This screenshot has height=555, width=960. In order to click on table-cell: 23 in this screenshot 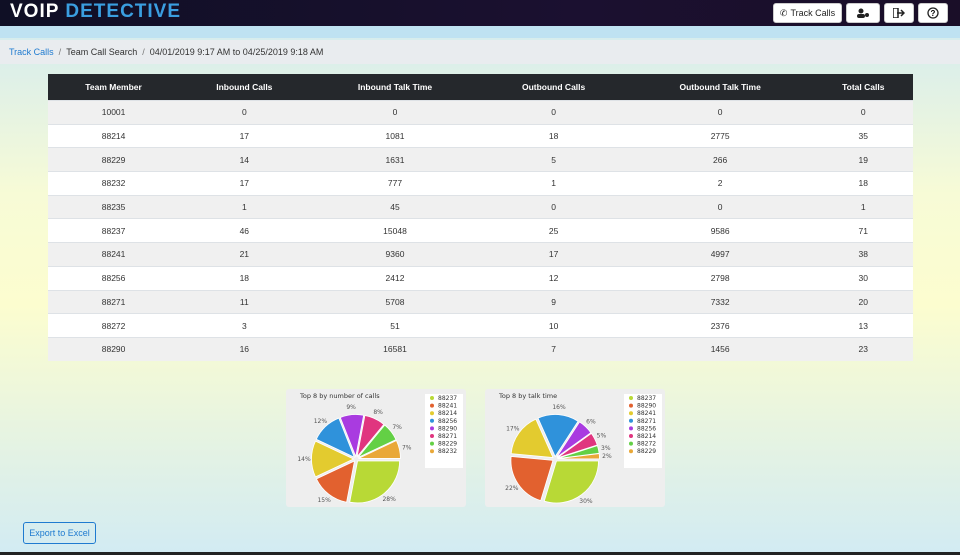, I will do `click(863, 348)`.